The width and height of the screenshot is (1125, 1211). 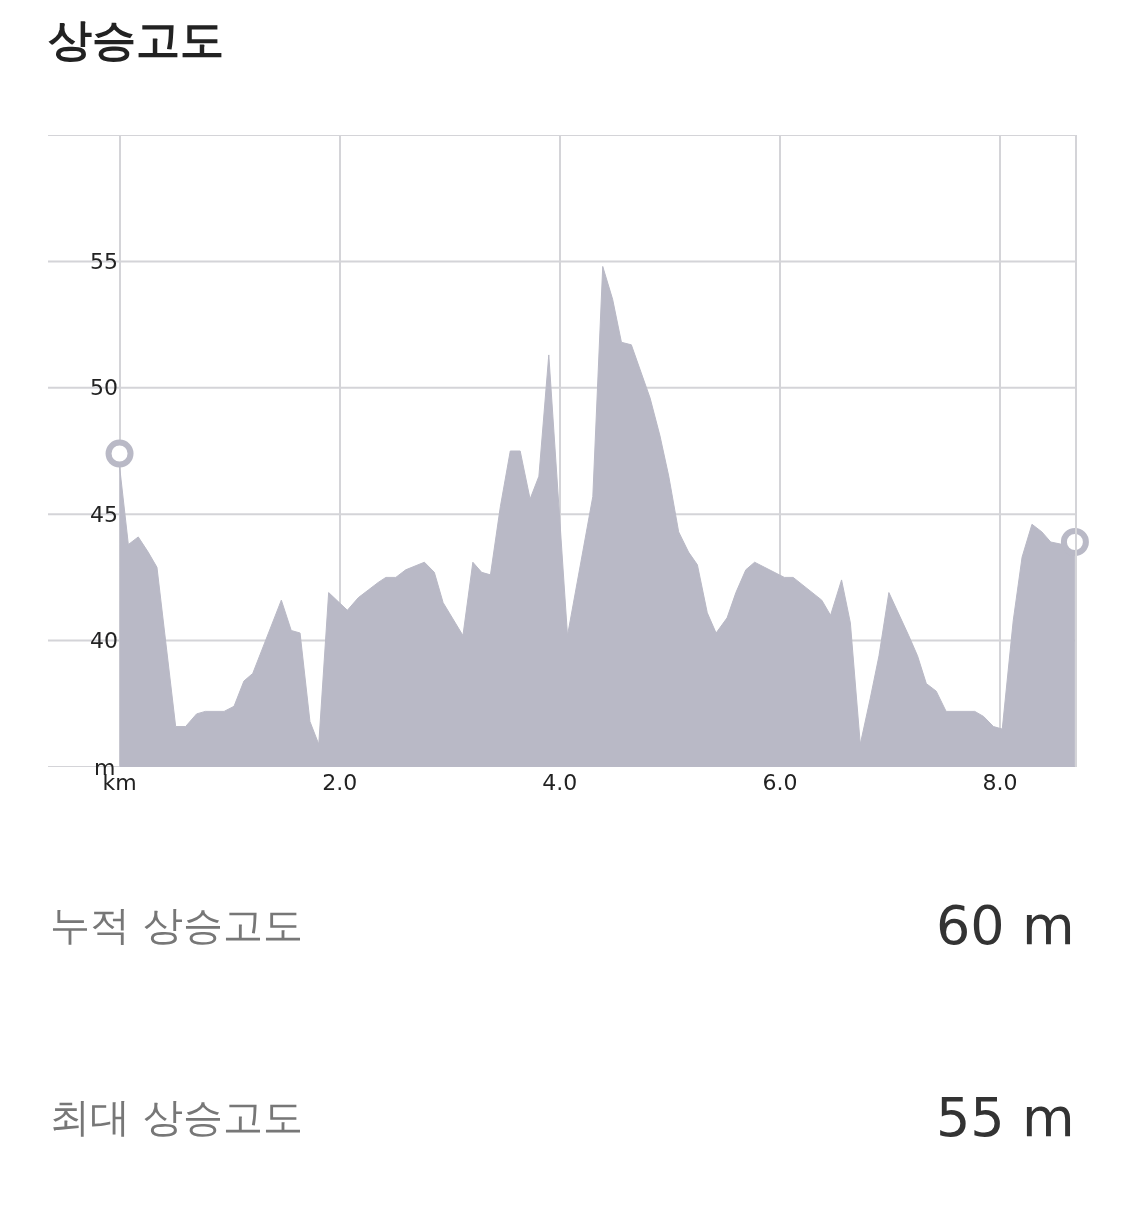 I want to click on text: 60 m, so click(x=1005, y=925).